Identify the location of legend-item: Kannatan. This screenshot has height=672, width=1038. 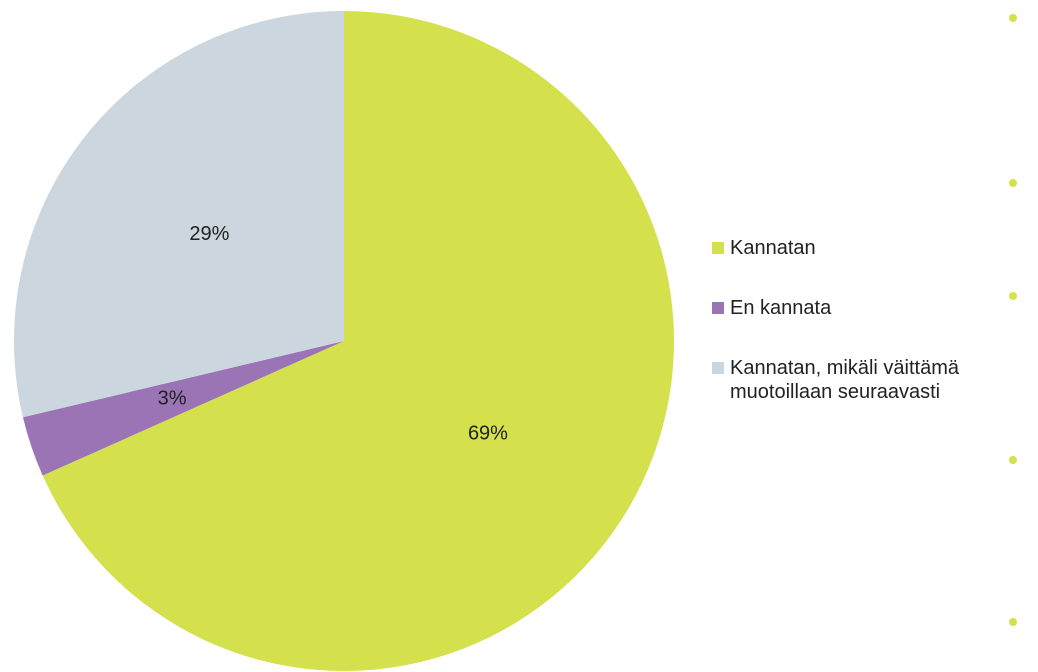
(872, 248).